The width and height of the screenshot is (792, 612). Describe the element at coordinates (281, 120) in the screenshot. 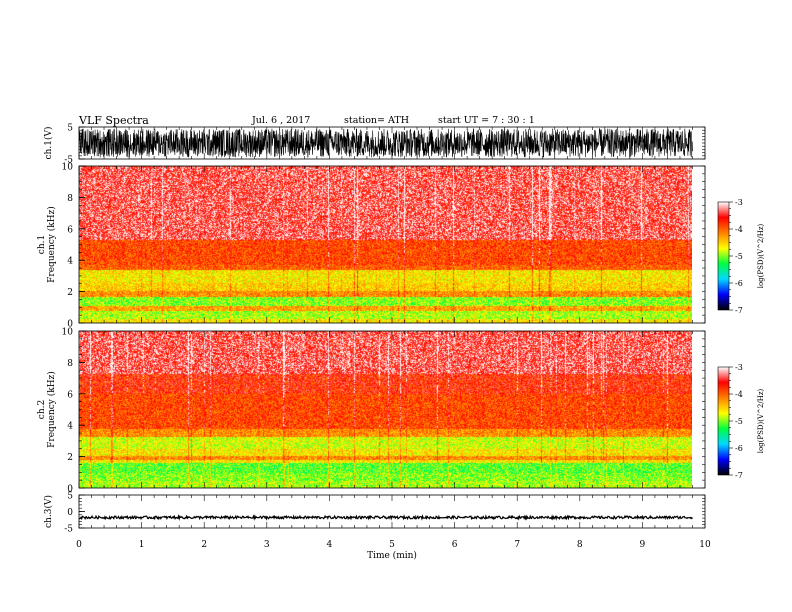

I see `date-label: Jul. 6 , 2017` at that location.